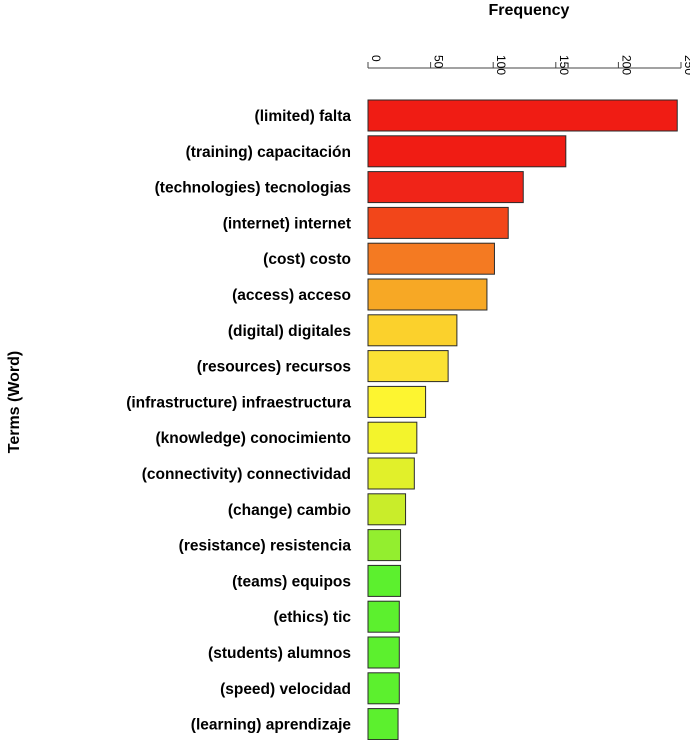  Describe the element at coordinates (376, 58) in the screenshot. I see `x-tick-label: 0` at that location.